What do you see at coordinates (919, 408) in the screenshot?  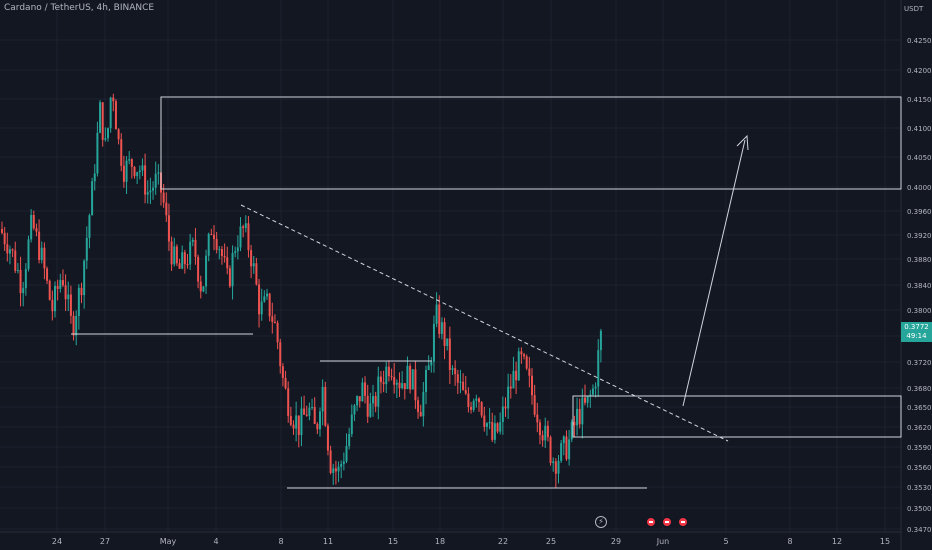 I see `price-tick-label: 0.3650` at bounding box center [919, 408].